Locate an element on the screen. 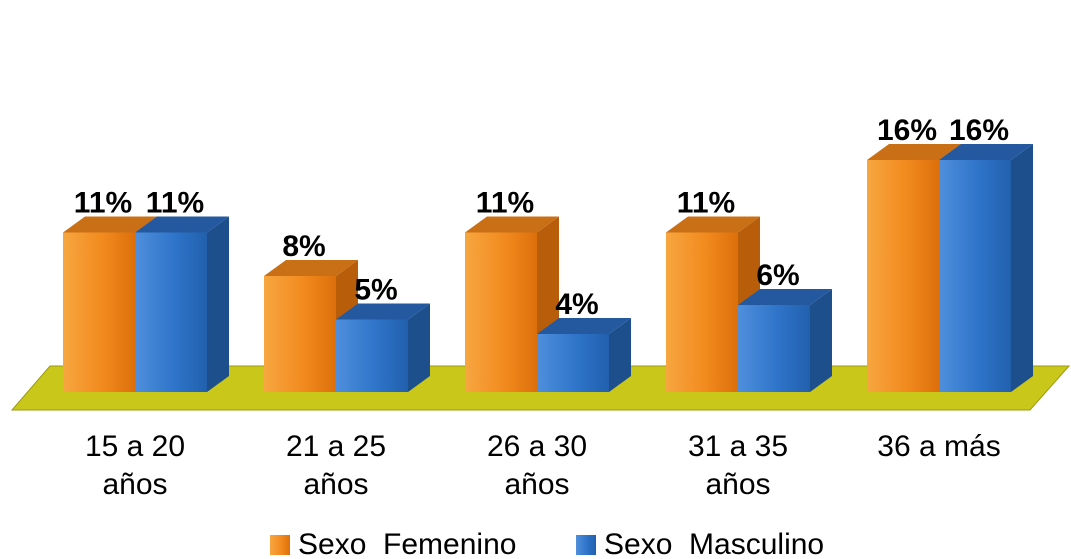  category-label: 31 a 35 is located at coordinates (738, 446).